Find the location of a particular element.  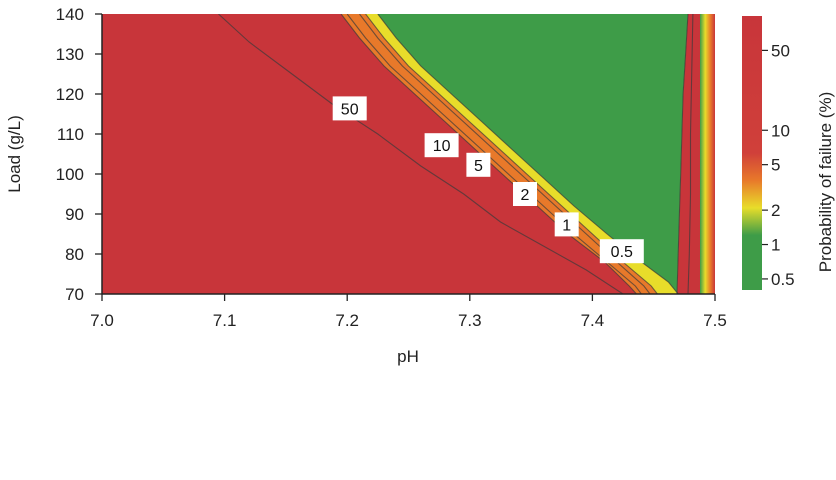

contour-label-0-5: 0.5 is located at coordinates (621, 251).